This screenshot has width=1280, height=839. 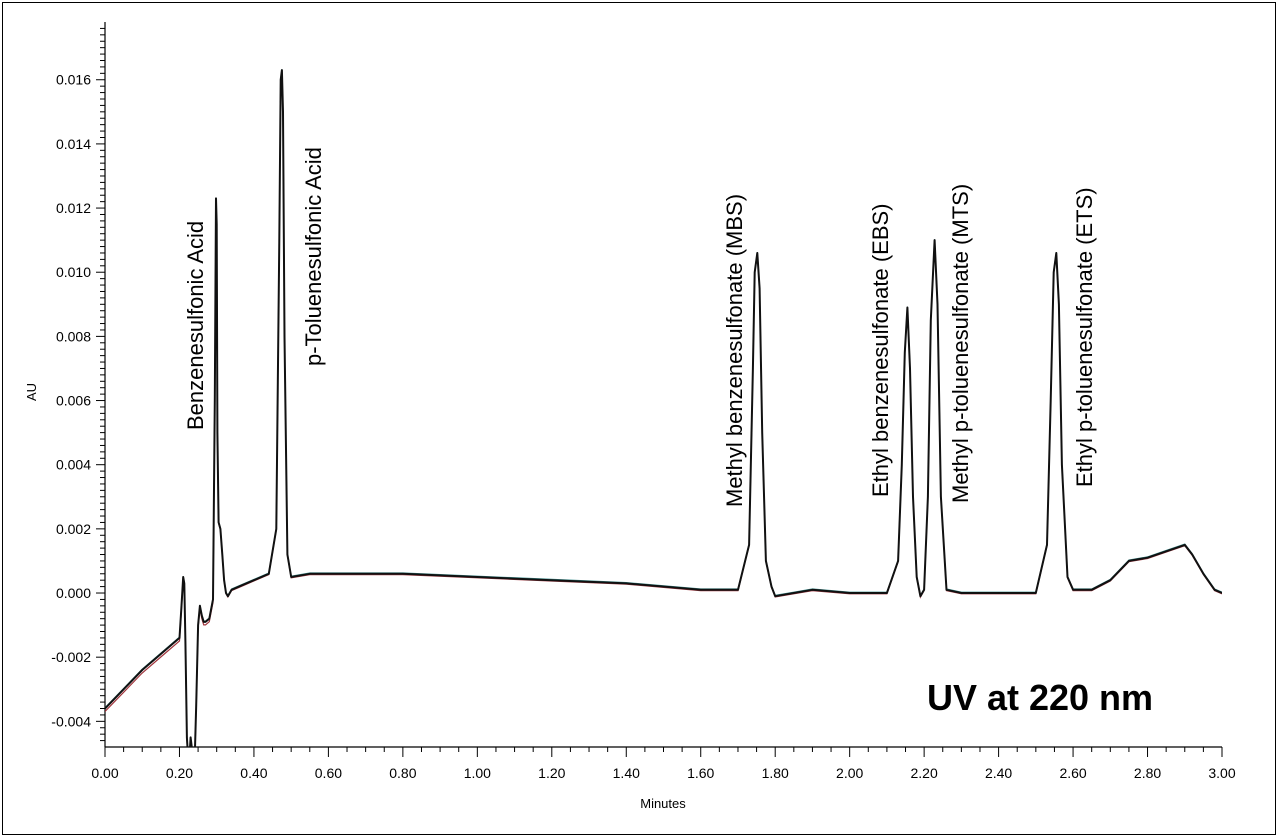 What do you see at coordinates (734, 350) in the screenshot?
I see `peak-label: Methyl benzenesulfonate (MBS)` at bounding box center [734, 350].